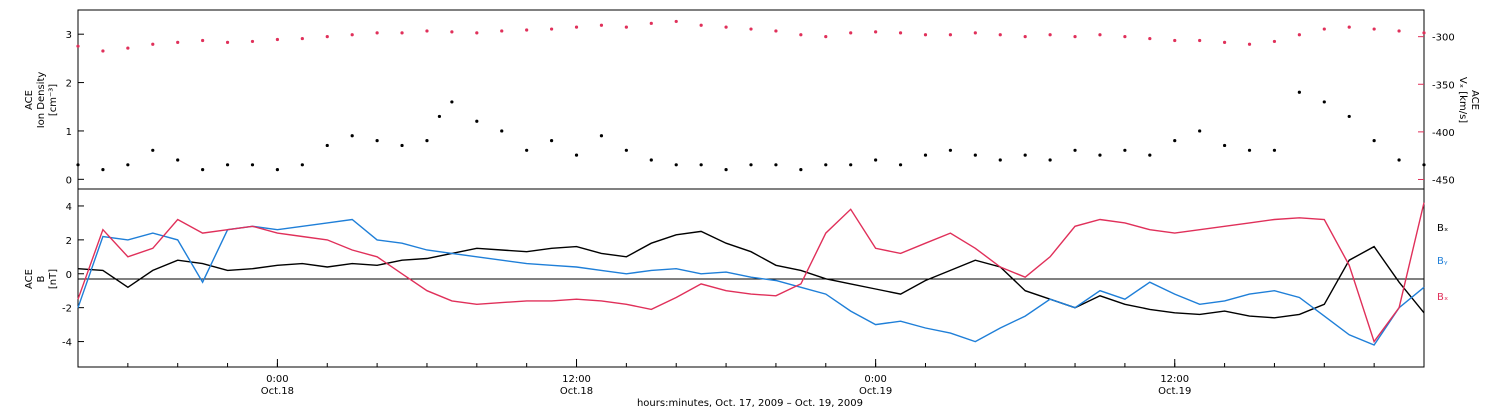 The width and height of the screenshot is (1500, 414). I want to click on top-right-label-line2: Vₓ [km/s], so click(1462, 100).